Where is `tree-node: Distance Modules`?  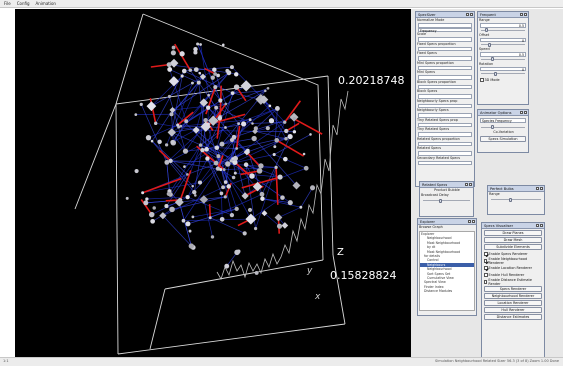 tree-node: Distance Modules is located at coordinates (438, 291).